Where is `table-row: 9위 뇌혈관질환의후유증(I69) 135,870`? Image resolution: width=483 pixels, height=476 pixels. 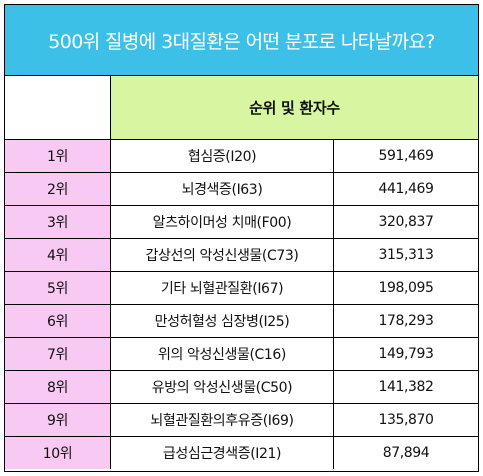 table-row: 9위 뇌혈관질환의후유증(I69) 135,870 is located at coordinates (241, 420).